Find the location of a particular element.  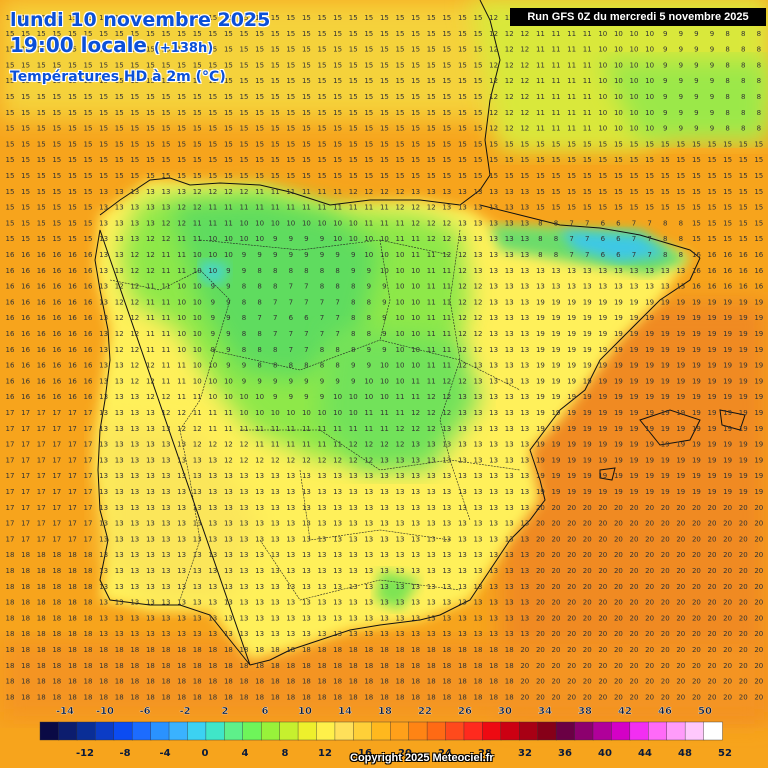

copyright: Copyright 2025 Meteociel.fr is located at coordinates (422, 758).